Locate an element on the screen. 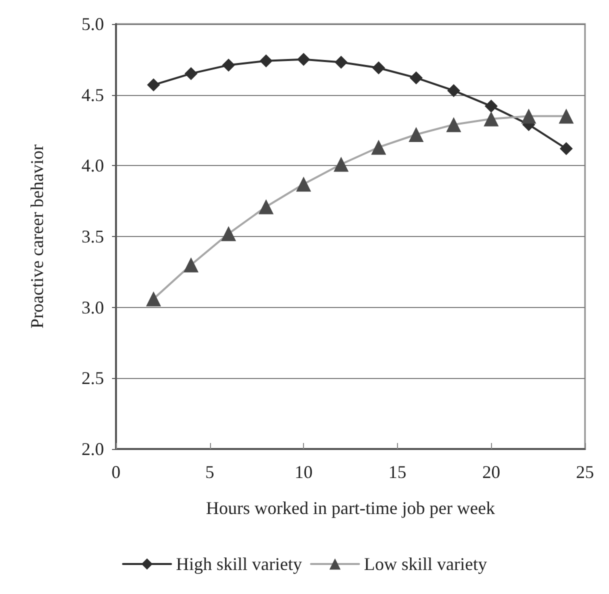  x-tick-label: 5 is located at coordinates (209, 472).